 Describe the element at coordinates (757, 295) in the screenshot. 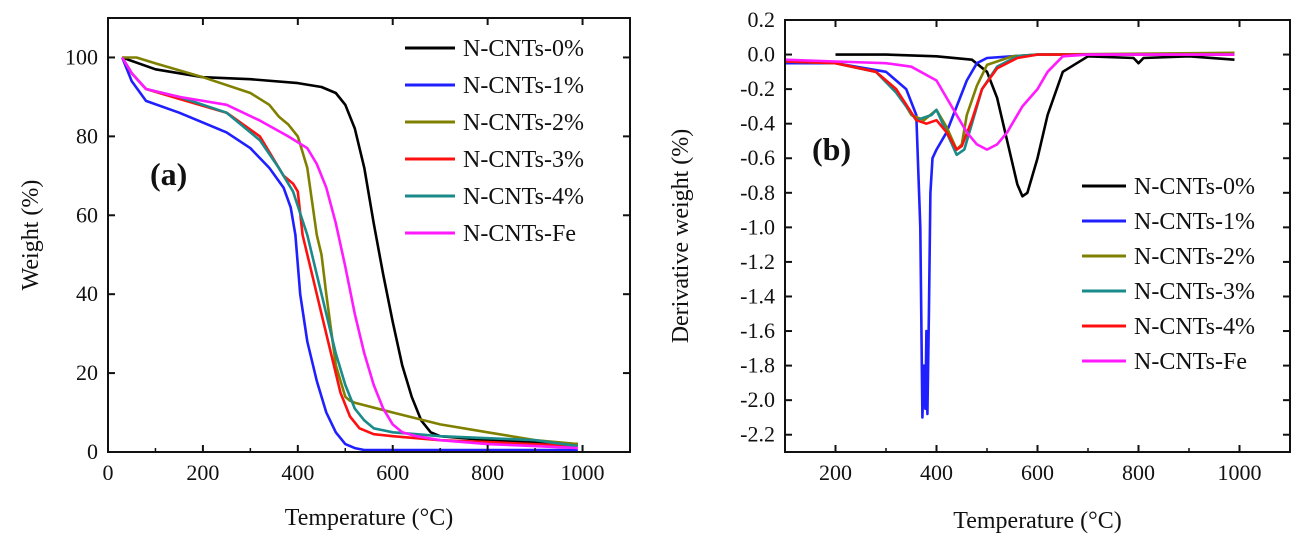

I see `y-tick-label: -1.4` at that location.